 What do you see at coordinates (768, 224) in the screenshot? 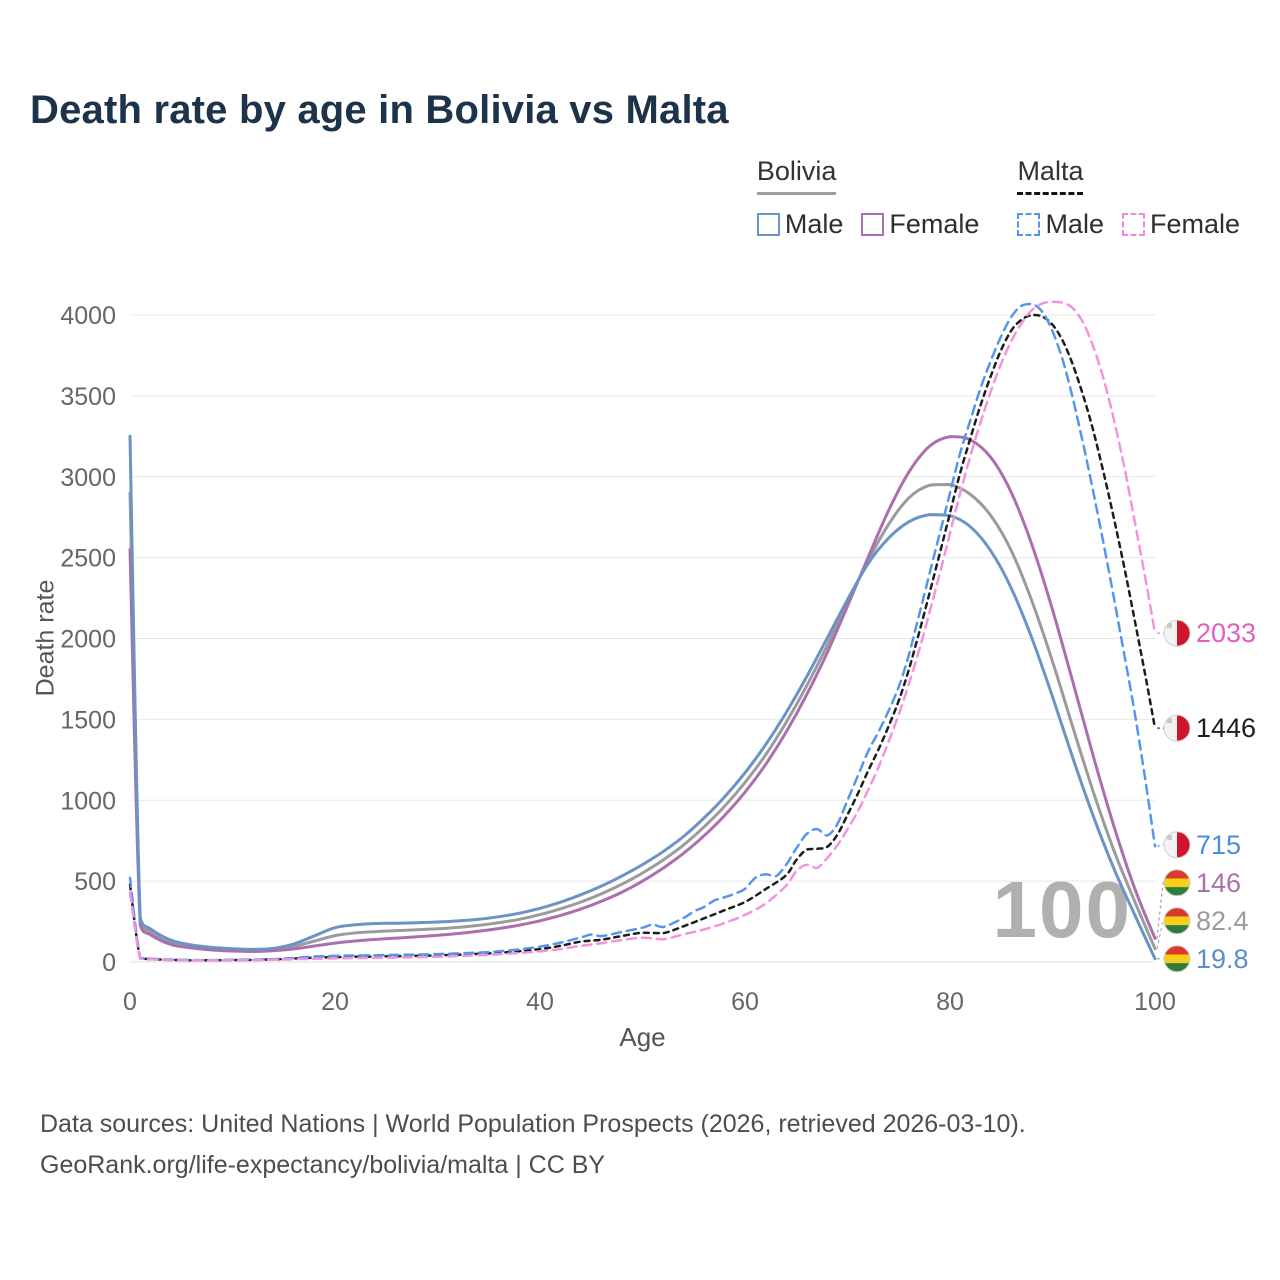
I see `bolivia-male-swatch-icon` at bounding box center [768, 224].